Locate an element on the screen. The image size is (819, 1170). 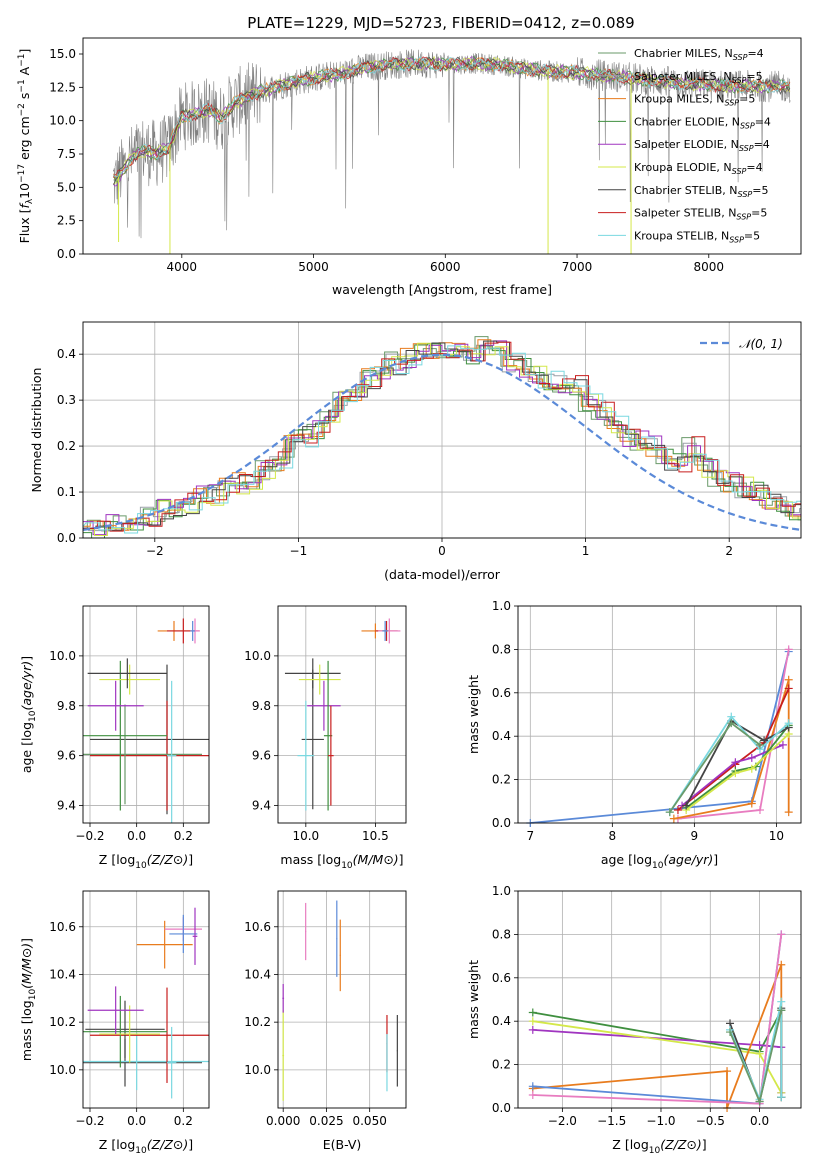
x-tick-label: 8 is located at coordinates (613, 836).